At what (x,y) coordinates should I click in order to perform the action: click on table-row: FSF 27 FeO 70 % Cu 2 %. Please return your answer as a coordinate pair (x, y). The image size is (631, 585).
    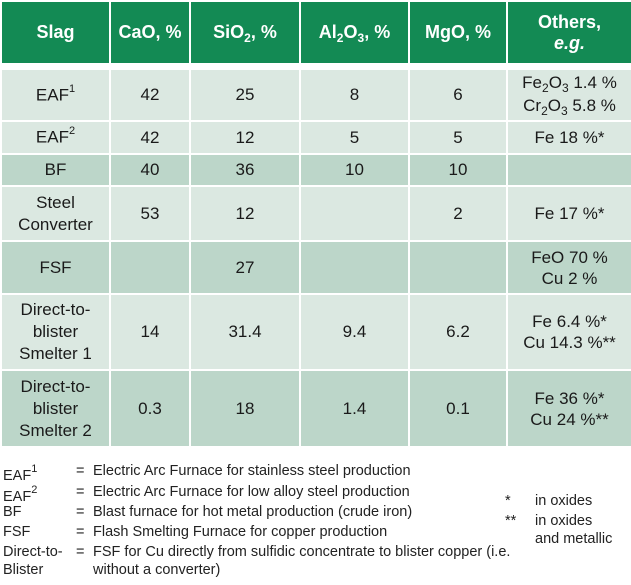
    Looking at the image, I should click on (315, 267).